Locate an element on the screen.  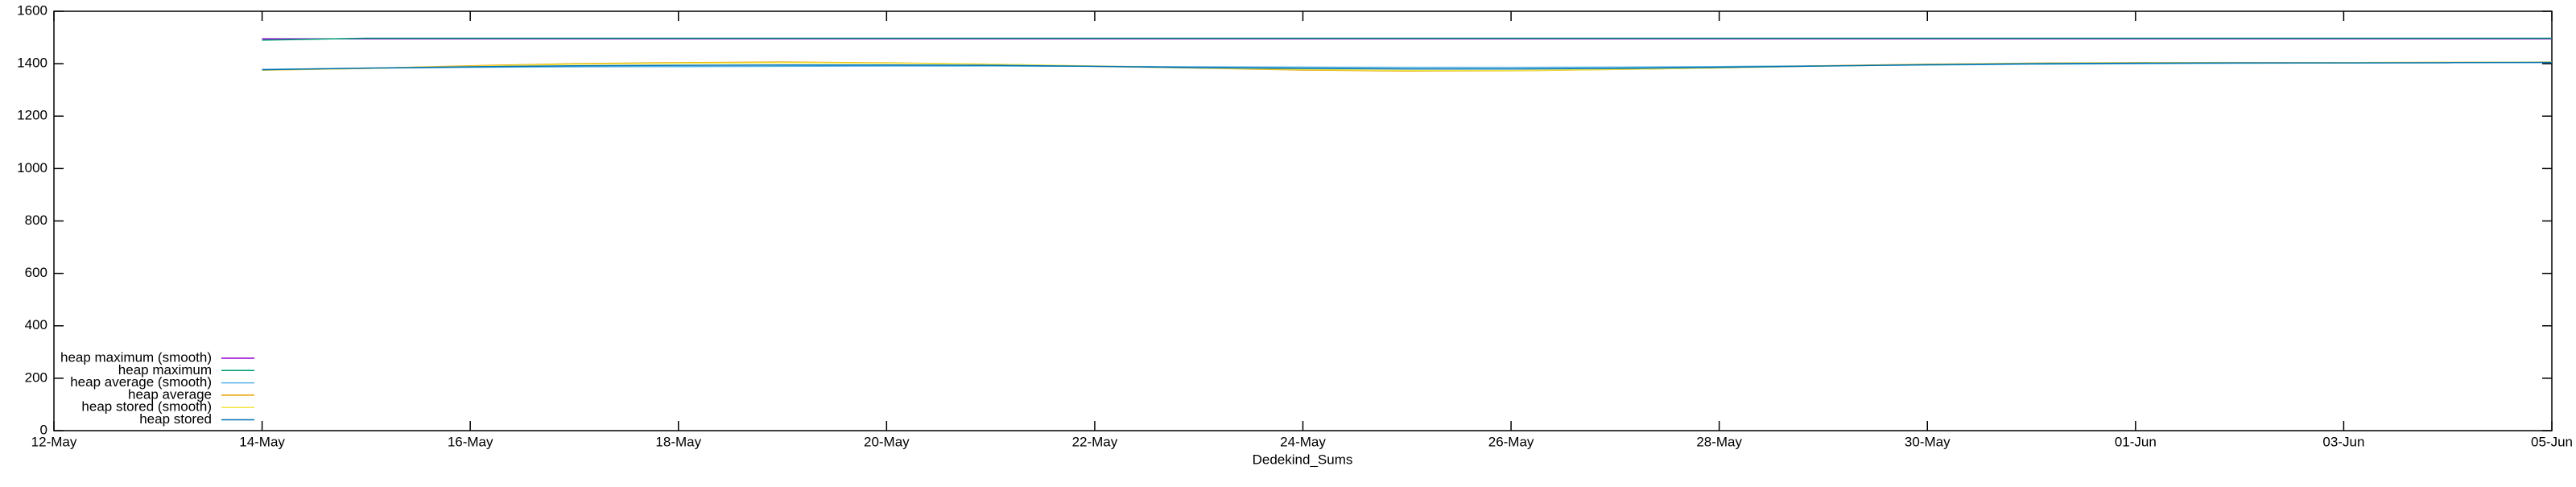
x-tick-label: 05-Jun is located at coordinates (2552, 441).